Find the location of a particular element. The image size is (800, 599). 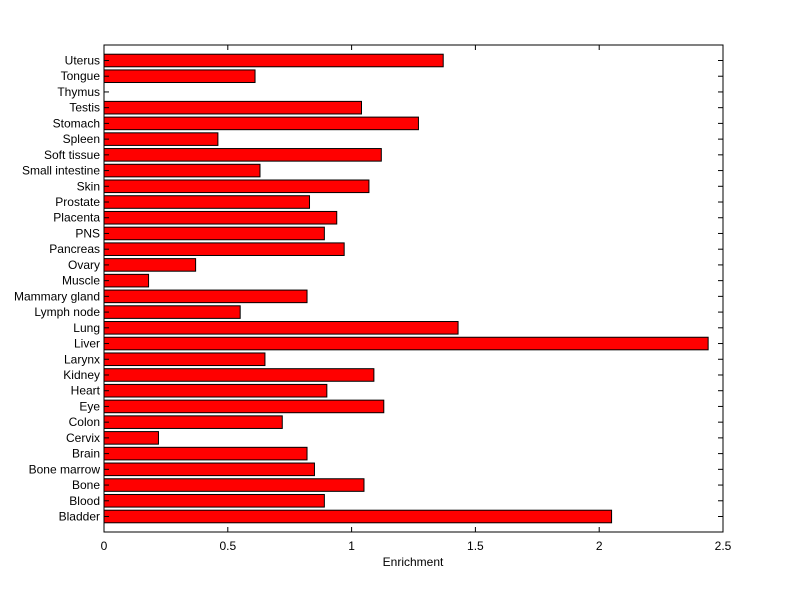

bar-bone is located at coordinates (234, 485).